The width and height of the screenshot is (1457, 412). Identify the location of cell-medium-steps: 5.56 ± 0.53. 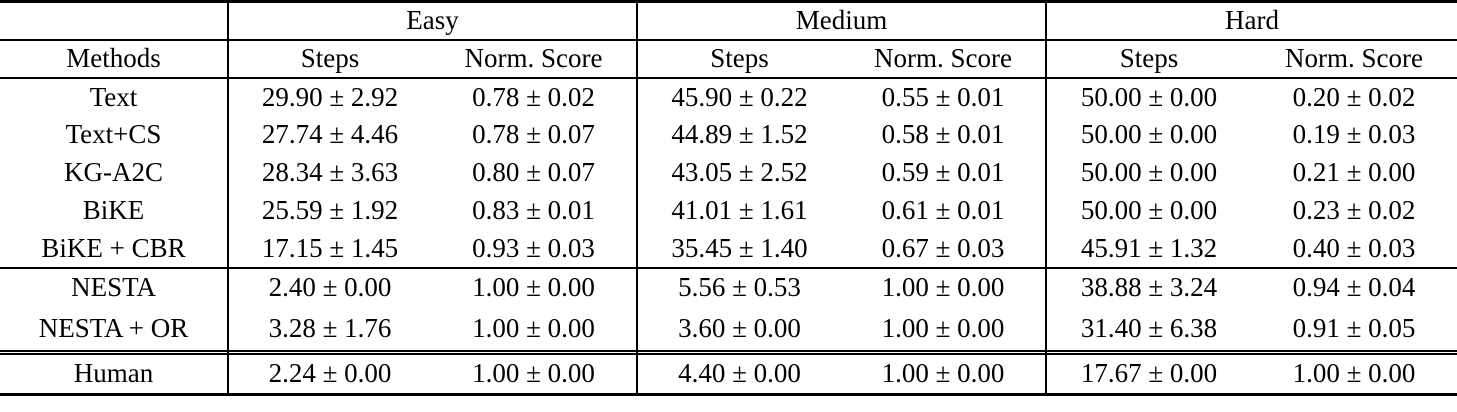
(739, 287).